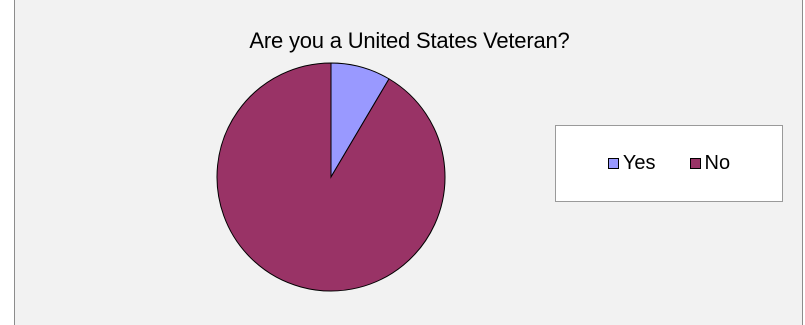 This screenshot has height=325, width=805. What do you see at coordinates (613, 163) in the screenshot?
I see `legend-swatch-yes` at bounding box center [613, 163].